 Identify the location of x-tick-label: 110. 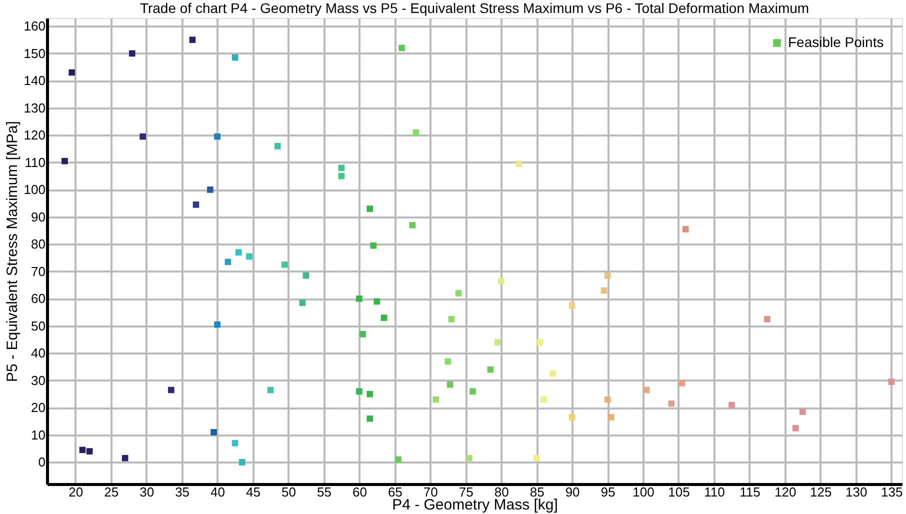
(714, 492).